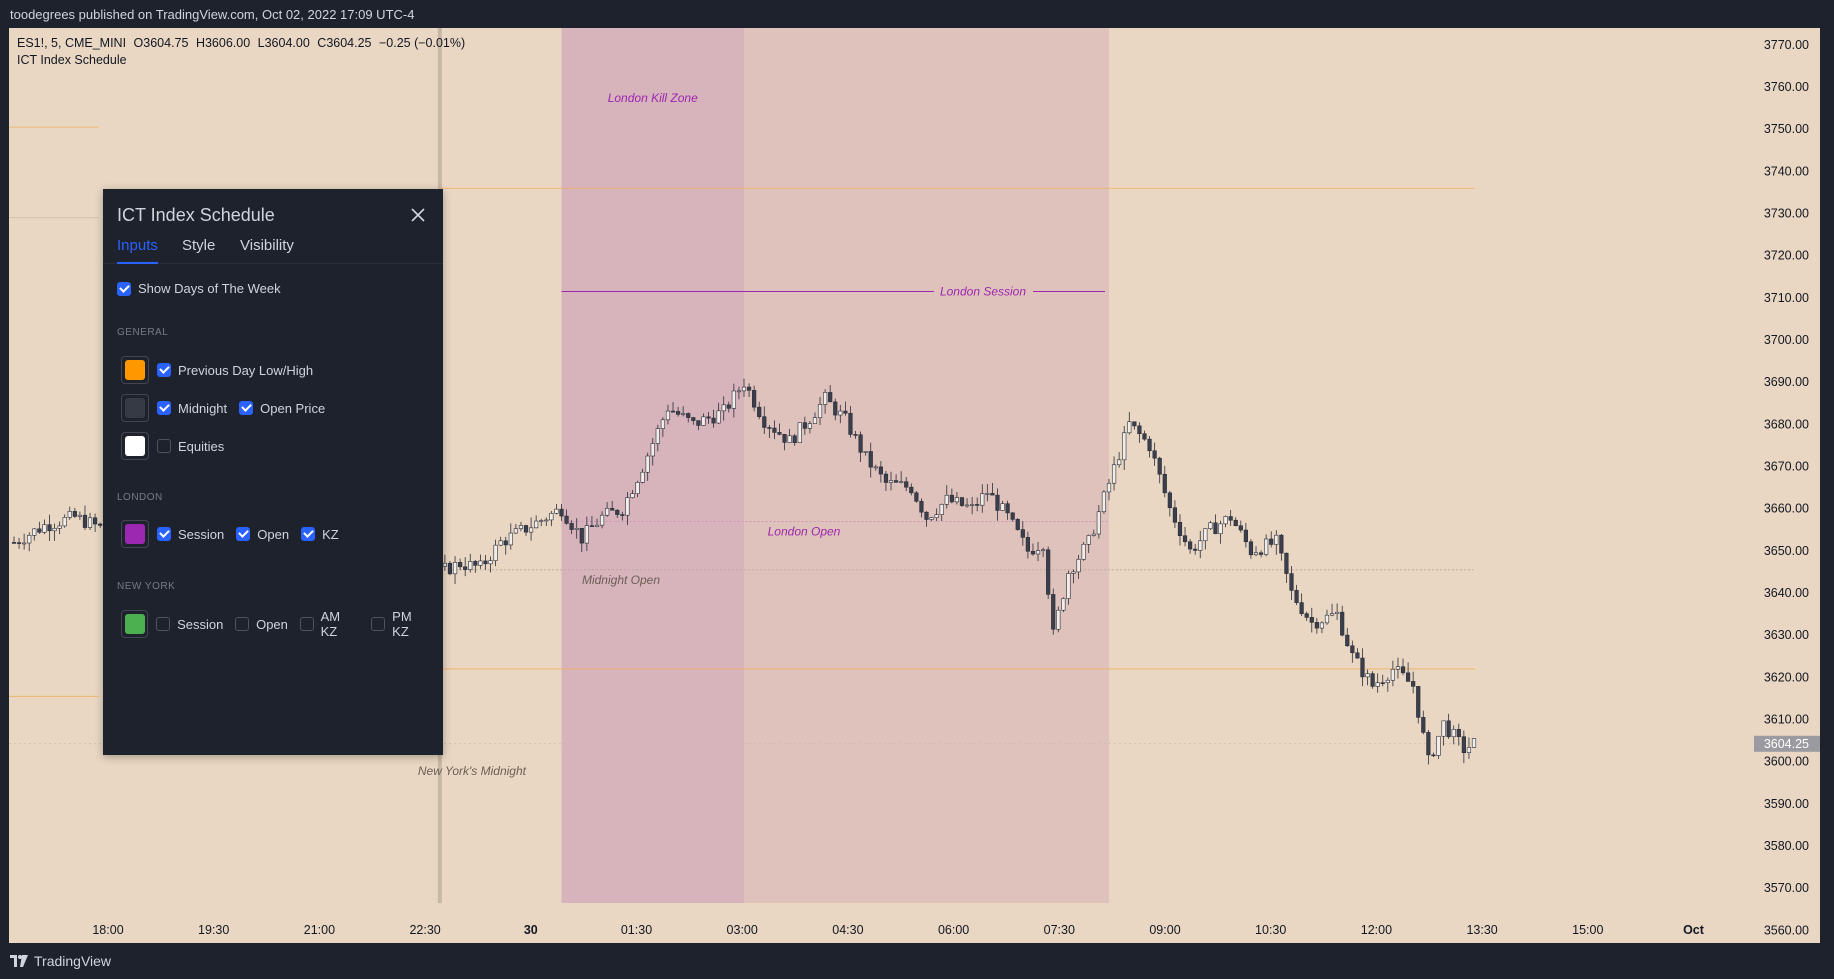 This screenshot has height=979, width=1834. Describe the element at coordinates (424, 930) in the screenshot. I see `time-axis-tick-label: 22:30` at that location.